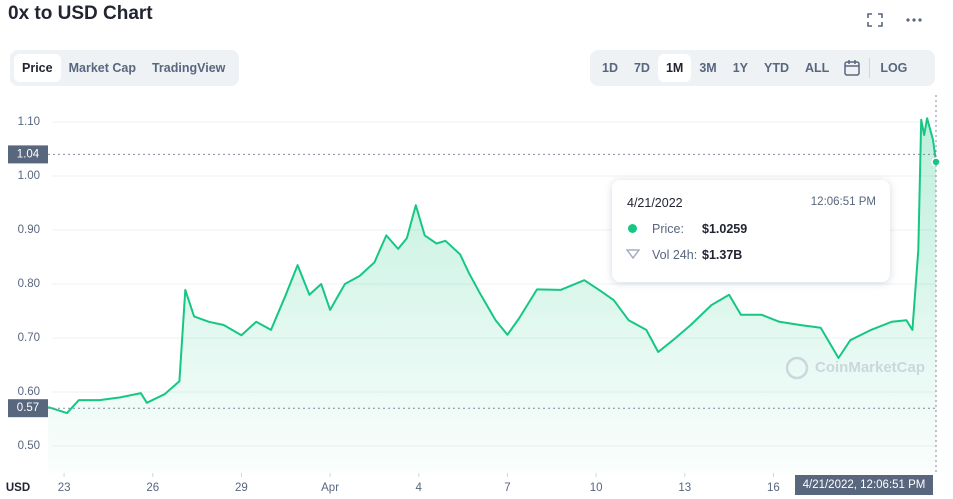 Image resolution: width=953 pixels, height=499 pixels. Describe the element at coordinates (725, 229) in the screenshot. I see `tooltip-price: $1.0259` at that location.